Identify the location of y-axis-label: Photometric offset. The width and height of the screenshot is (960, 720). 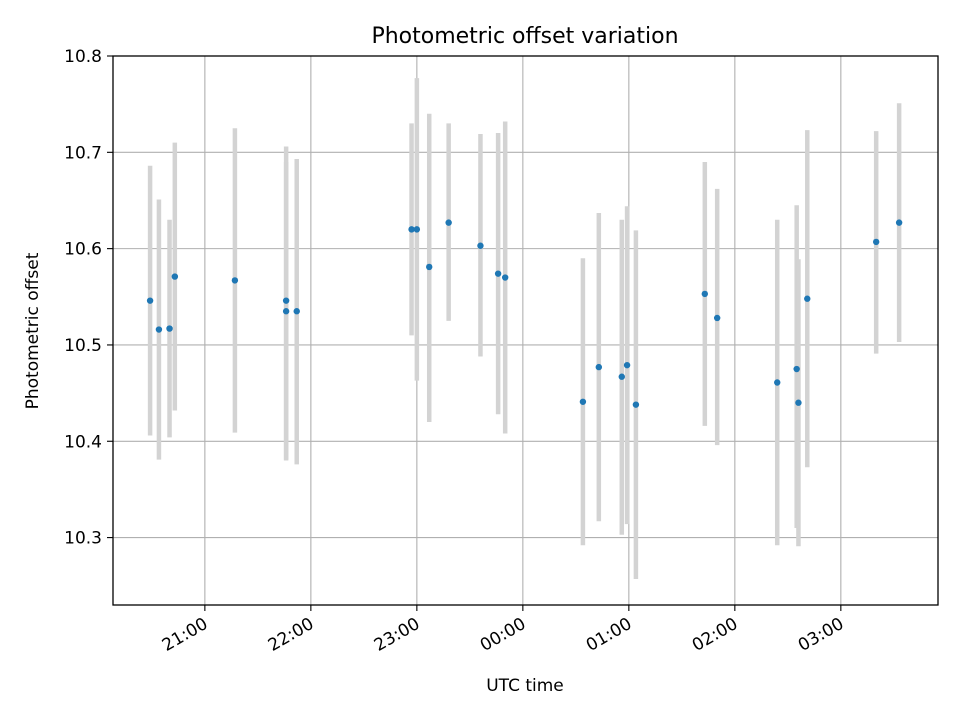
(33, 330).